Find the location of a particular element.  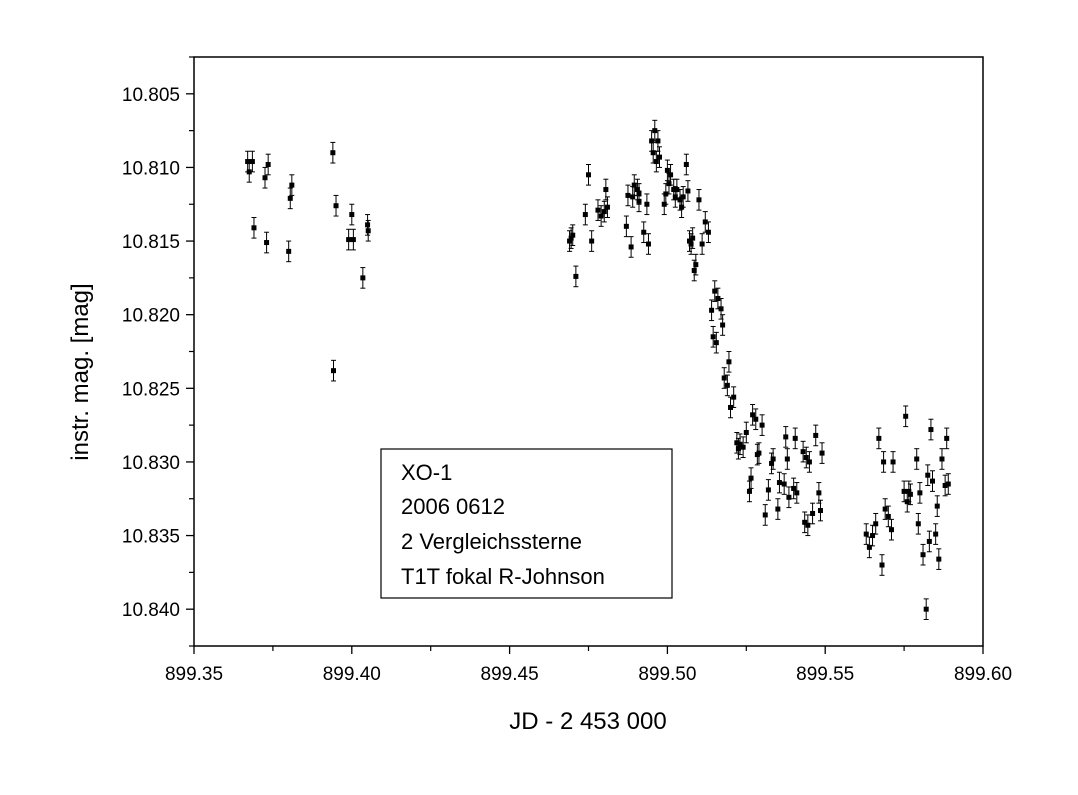

y-tick-label: 10.815 is located at coordinates (151, 242).